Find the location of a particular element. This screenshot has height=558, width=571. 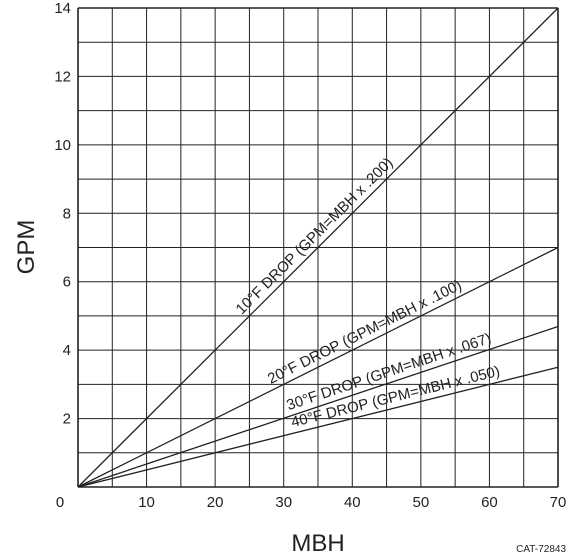

y-tick-label: 14 is located at coordinates (62, 8).